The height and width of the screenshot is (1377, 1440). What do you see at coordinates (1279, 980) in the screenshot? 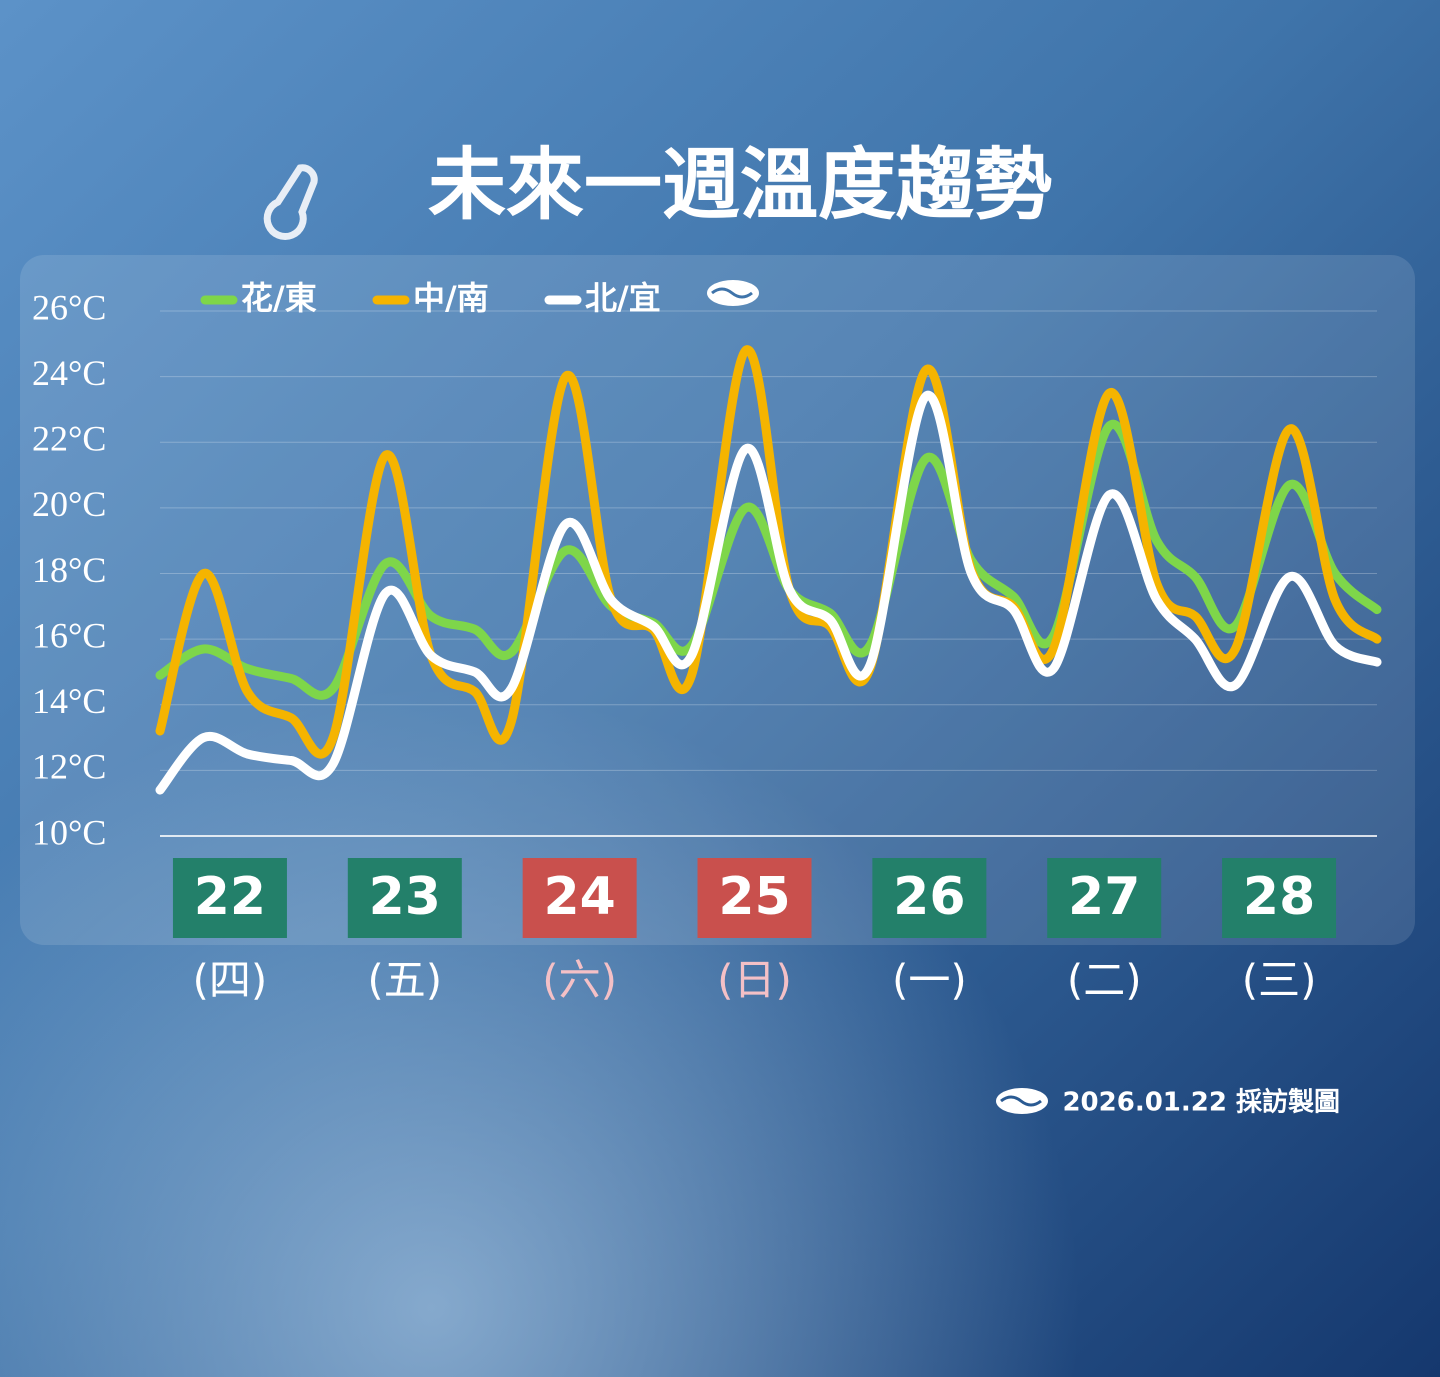
I see `weekday-label: (三)` at bounding box center [1279, 980].